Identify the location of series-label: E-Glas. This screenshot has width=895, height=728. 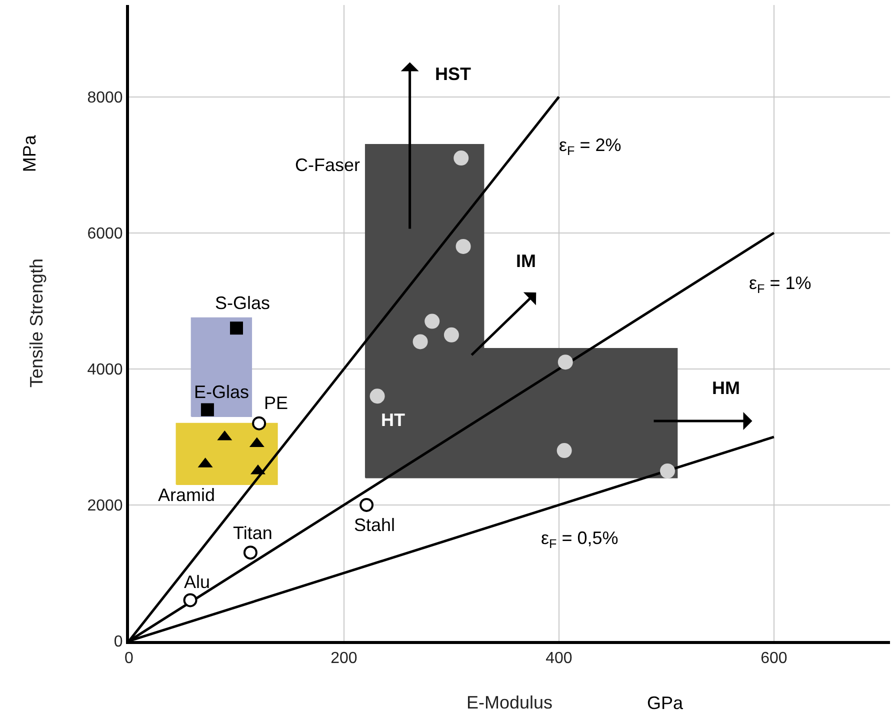
(222, 392).